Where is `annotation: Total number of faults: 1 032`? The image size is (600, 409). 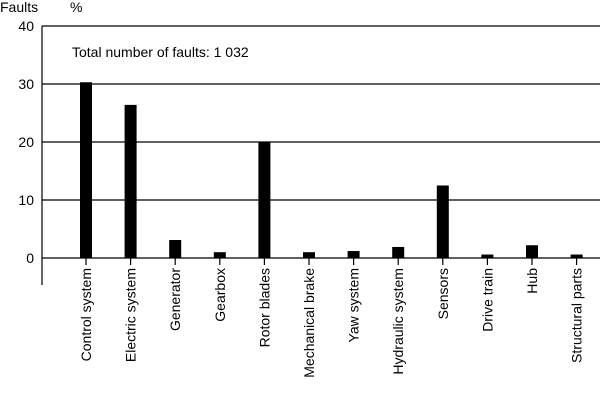 annotation: Total number of faults: 1 032 is located at coordinates (160, 52).